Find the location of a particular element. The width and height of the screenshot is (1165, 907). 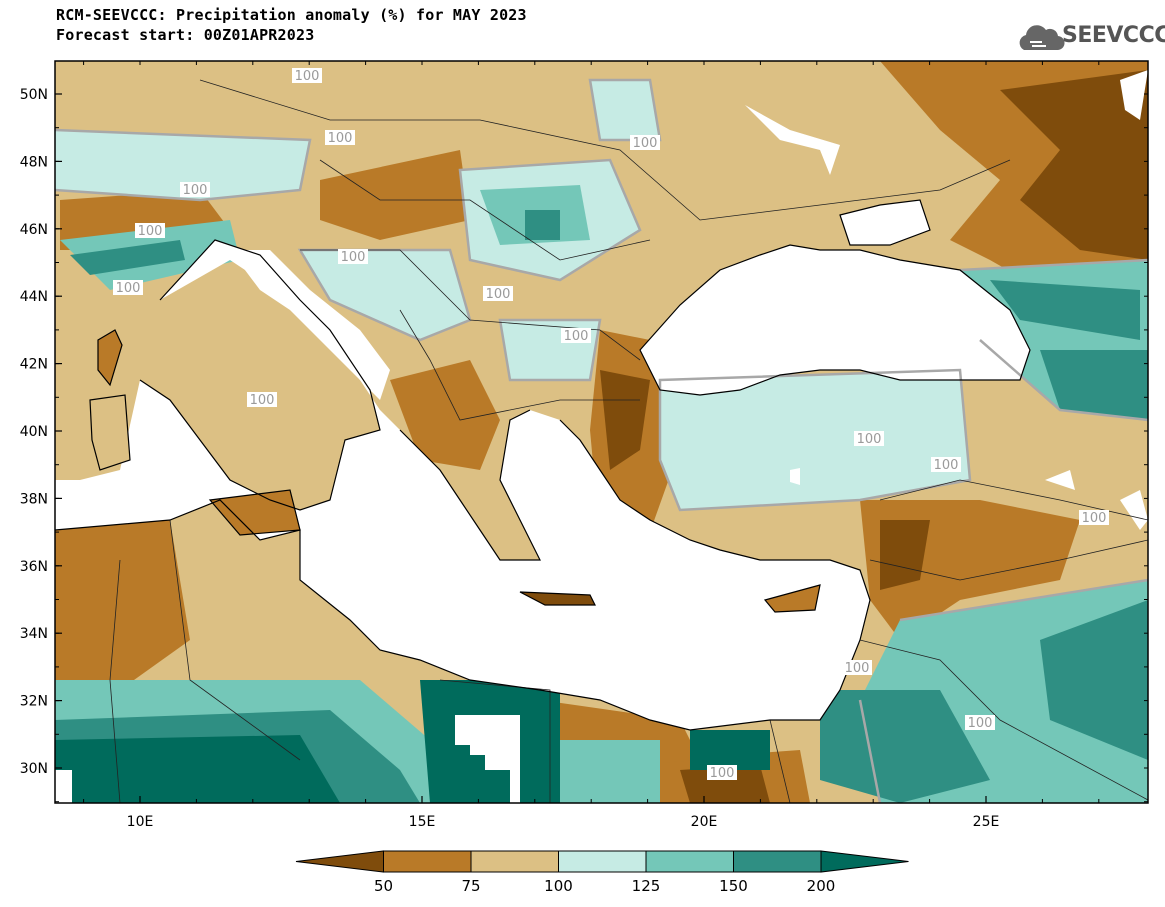

wet-region-pannonia is located at coordinates (385, 295).